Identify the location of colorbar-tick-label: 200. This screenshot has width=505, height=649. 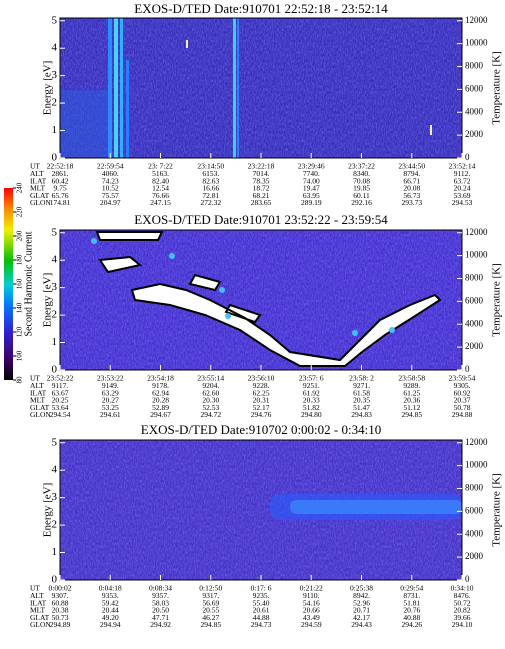
(20, 235).